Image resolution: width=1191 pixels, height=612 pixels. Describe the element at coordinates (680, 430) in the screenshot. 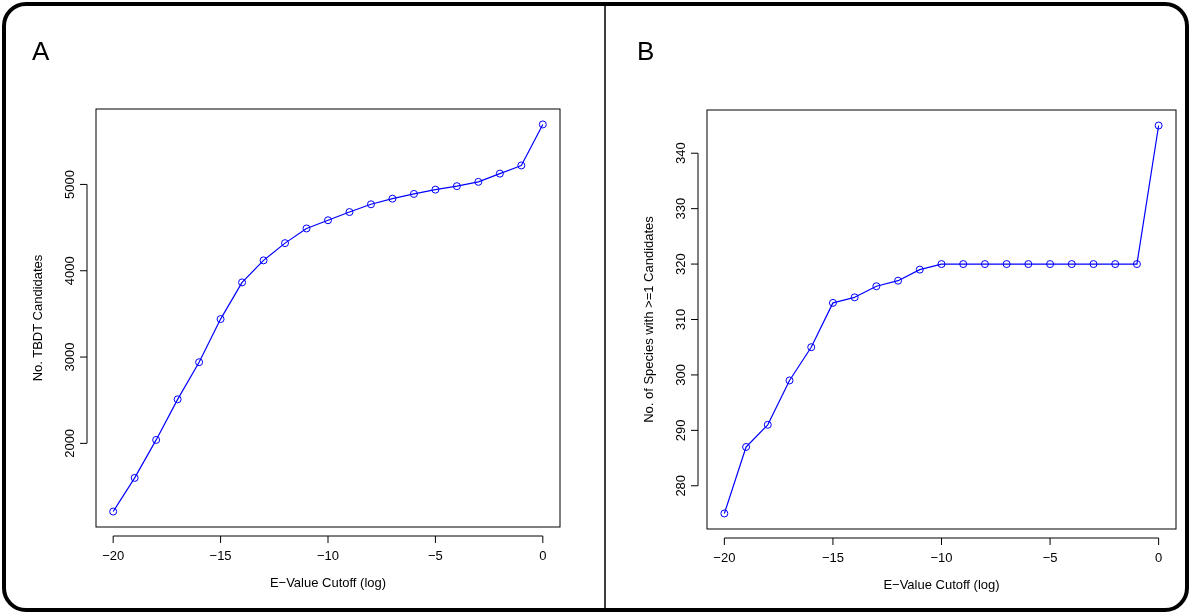

I see `y-tick-label: 290` at that location.